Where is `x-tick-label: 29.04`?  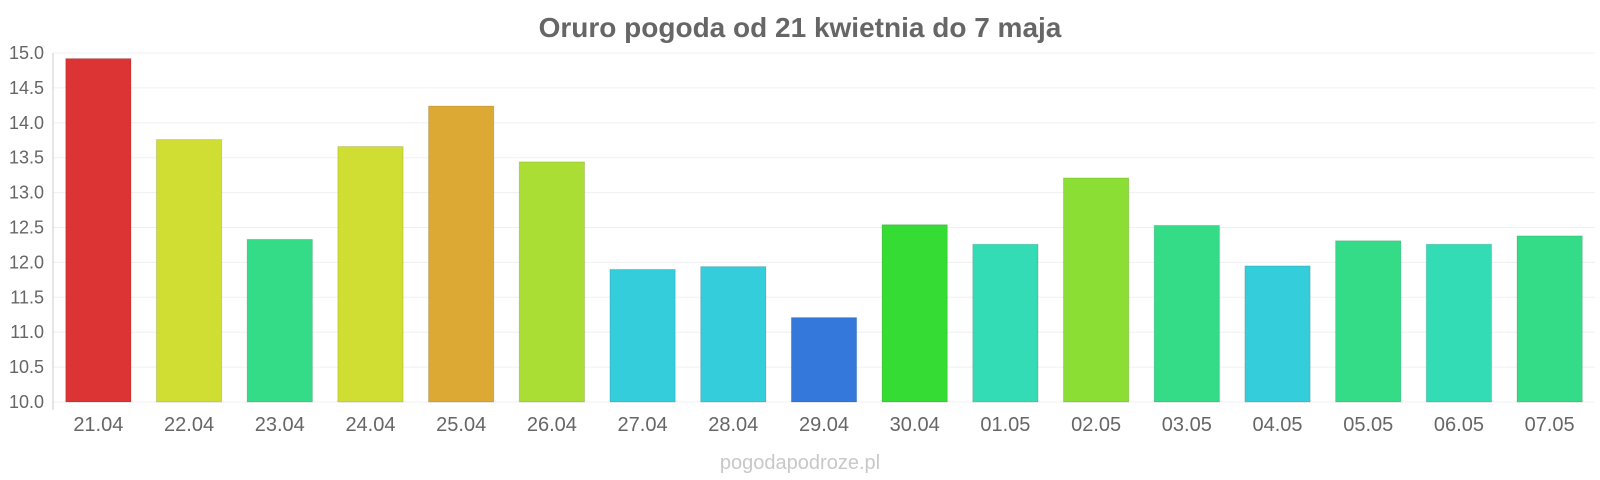 x-tick-label: 29.04 is located at coordinates (824, 425).